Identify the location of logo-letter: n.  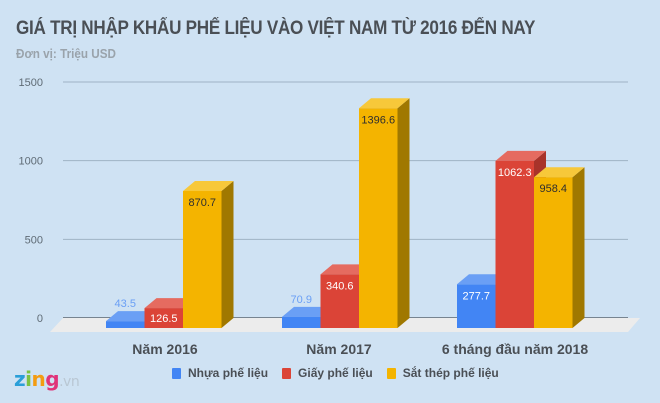
(38, 379).